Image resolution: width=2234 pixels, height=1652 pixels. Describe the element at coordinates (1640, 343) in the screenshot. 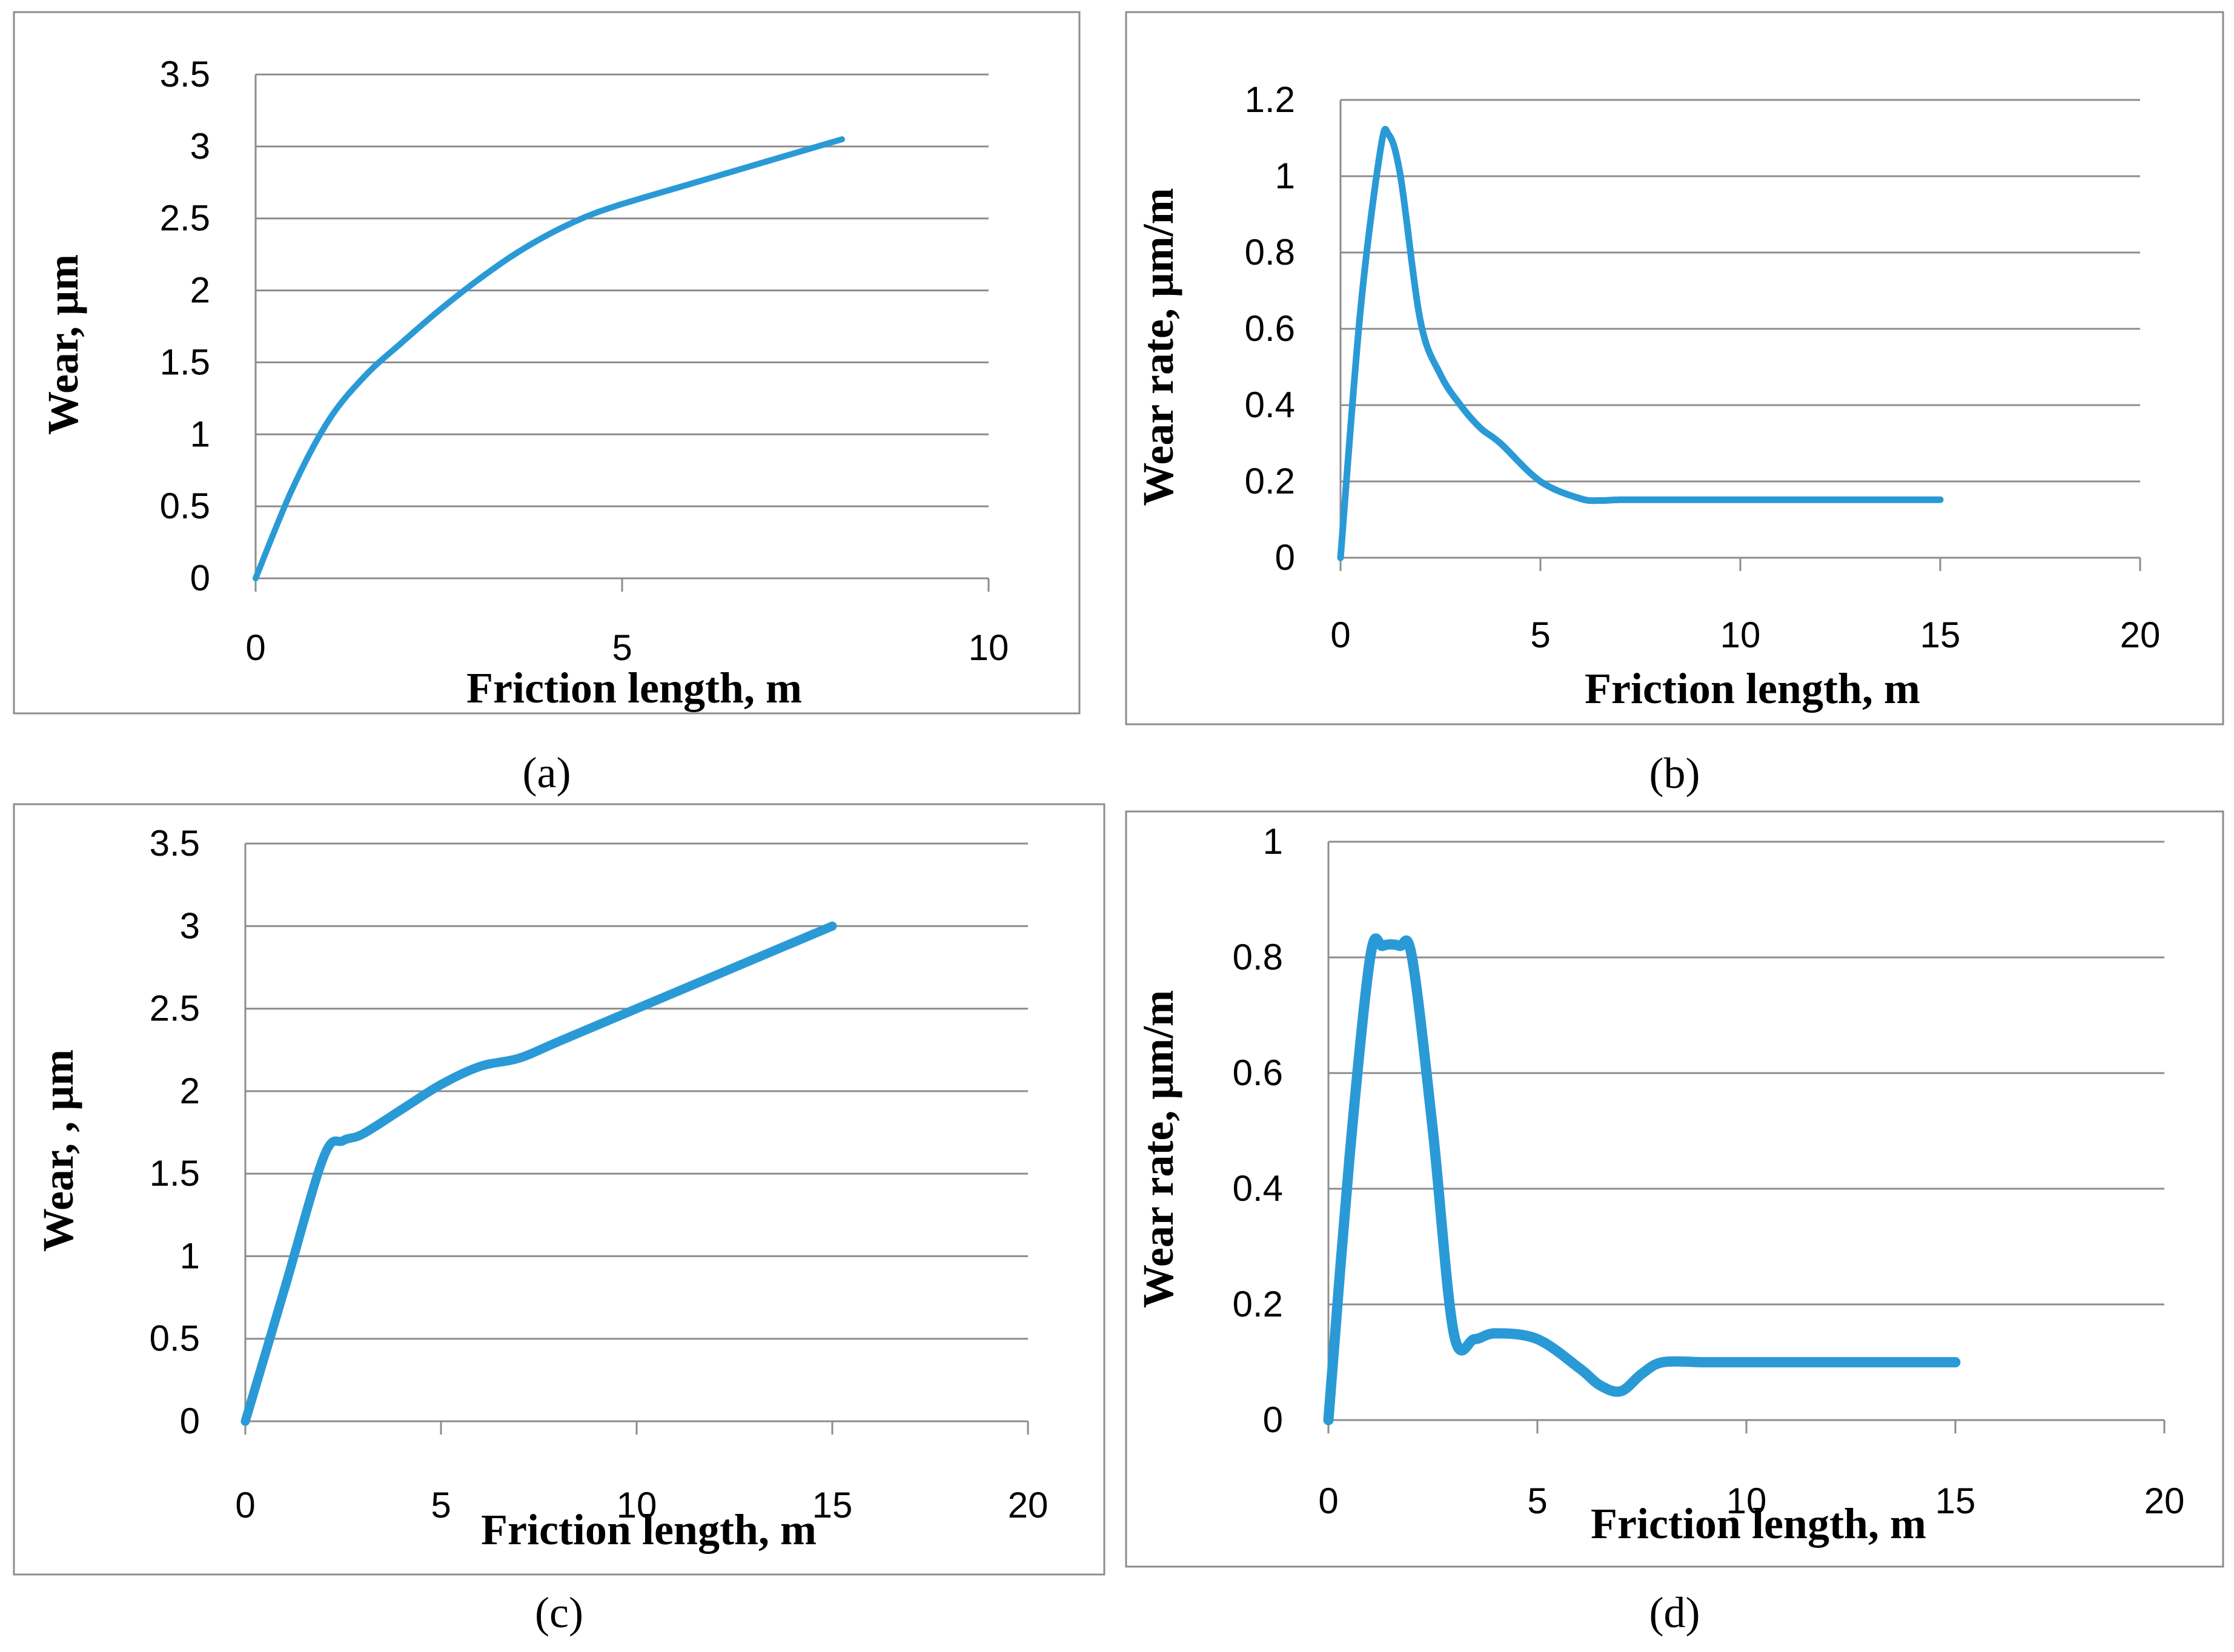

I see `series-line-b` at that location.